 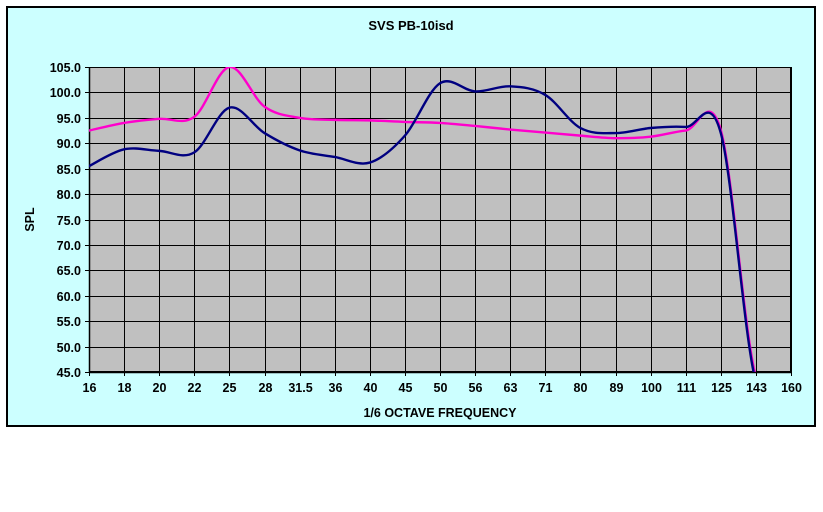 I want to click on y-tick-label: 65.0, so click(x=69, y=271).